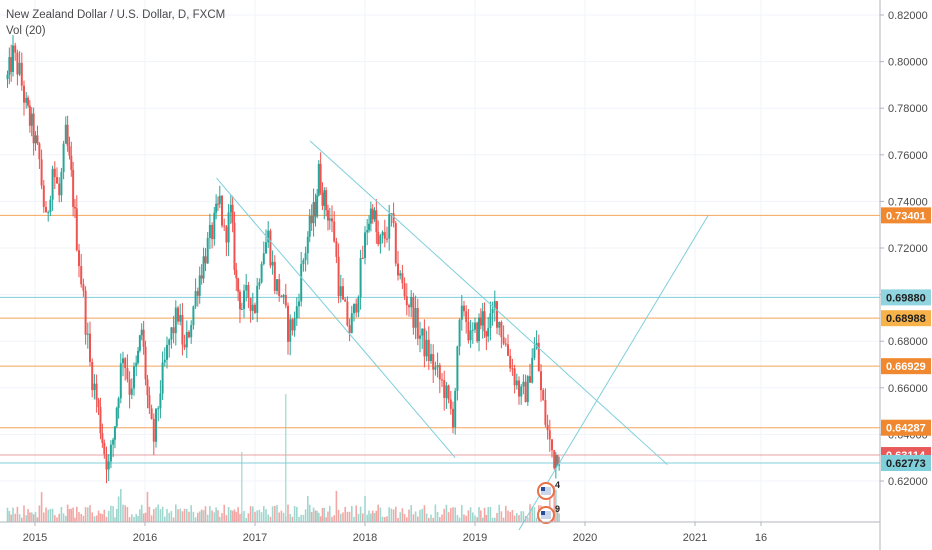  What do you see at coordinates (548, 502) in the screenshot?
I see `event-badges: 49` at bounding box center [548, 502].